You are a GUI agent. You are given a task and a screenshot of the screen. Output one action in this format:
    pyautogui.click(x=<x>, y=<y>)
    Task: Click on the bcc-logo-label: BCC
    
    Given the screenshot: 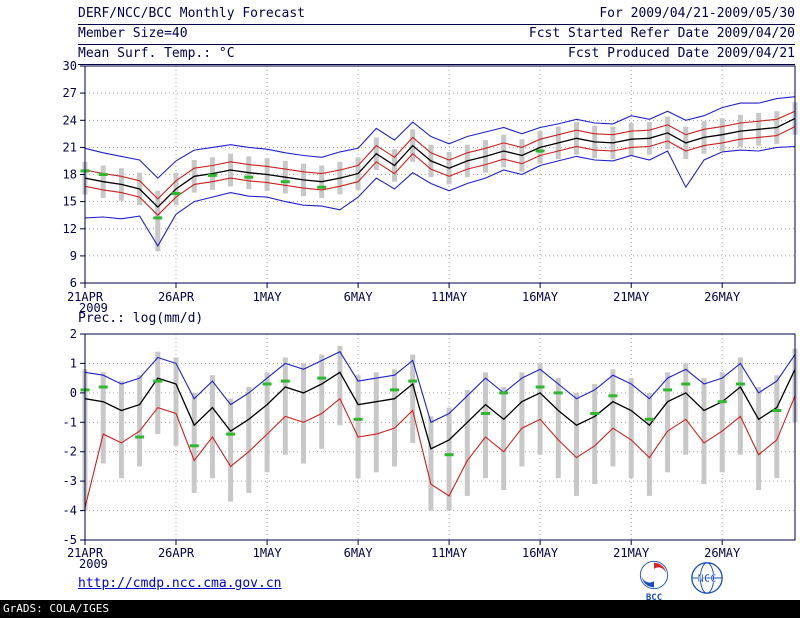 What is the action you would take?
    pyautogui.click(x=654, y=598)
    